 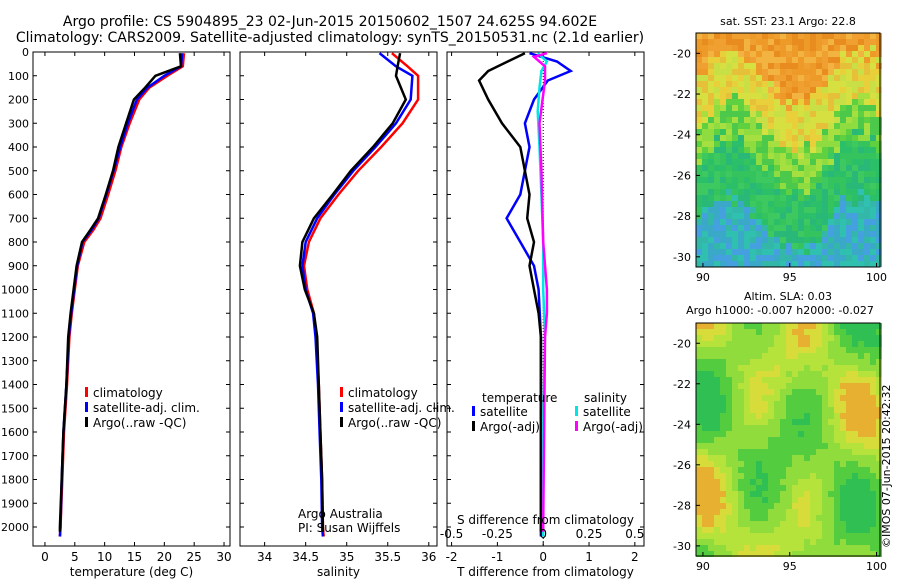 I want to click on y-tick-label: 0, so click(x=25, y=52).